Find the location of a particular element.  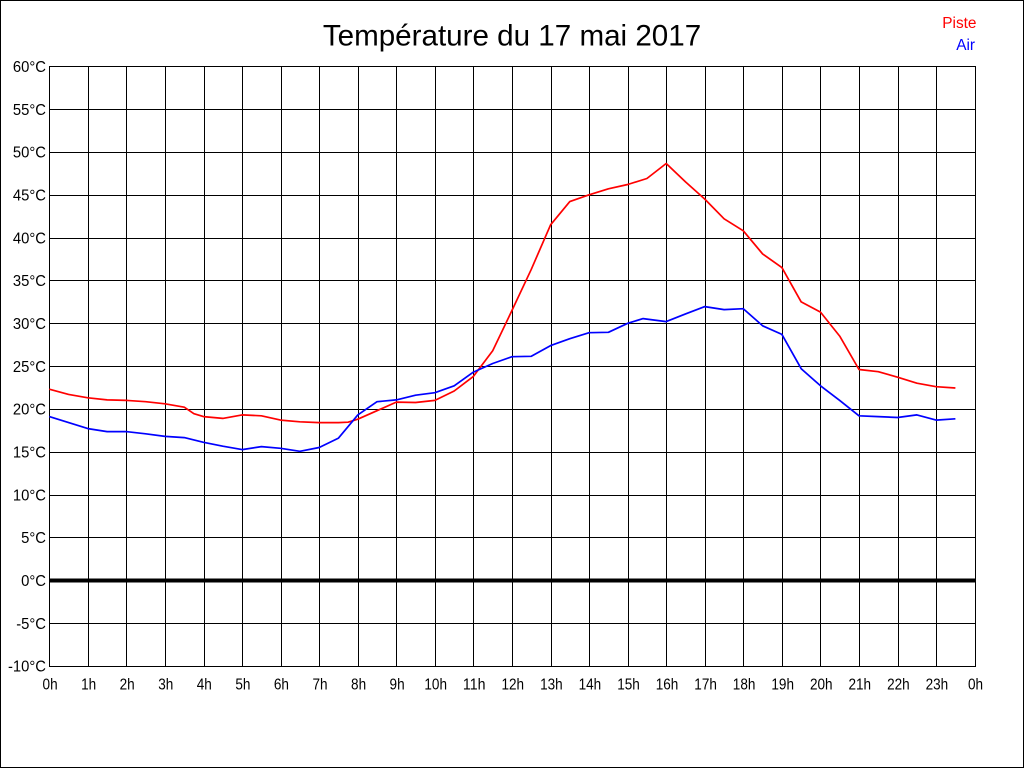

svg-text: 1h is located at coordinates (88, 684).